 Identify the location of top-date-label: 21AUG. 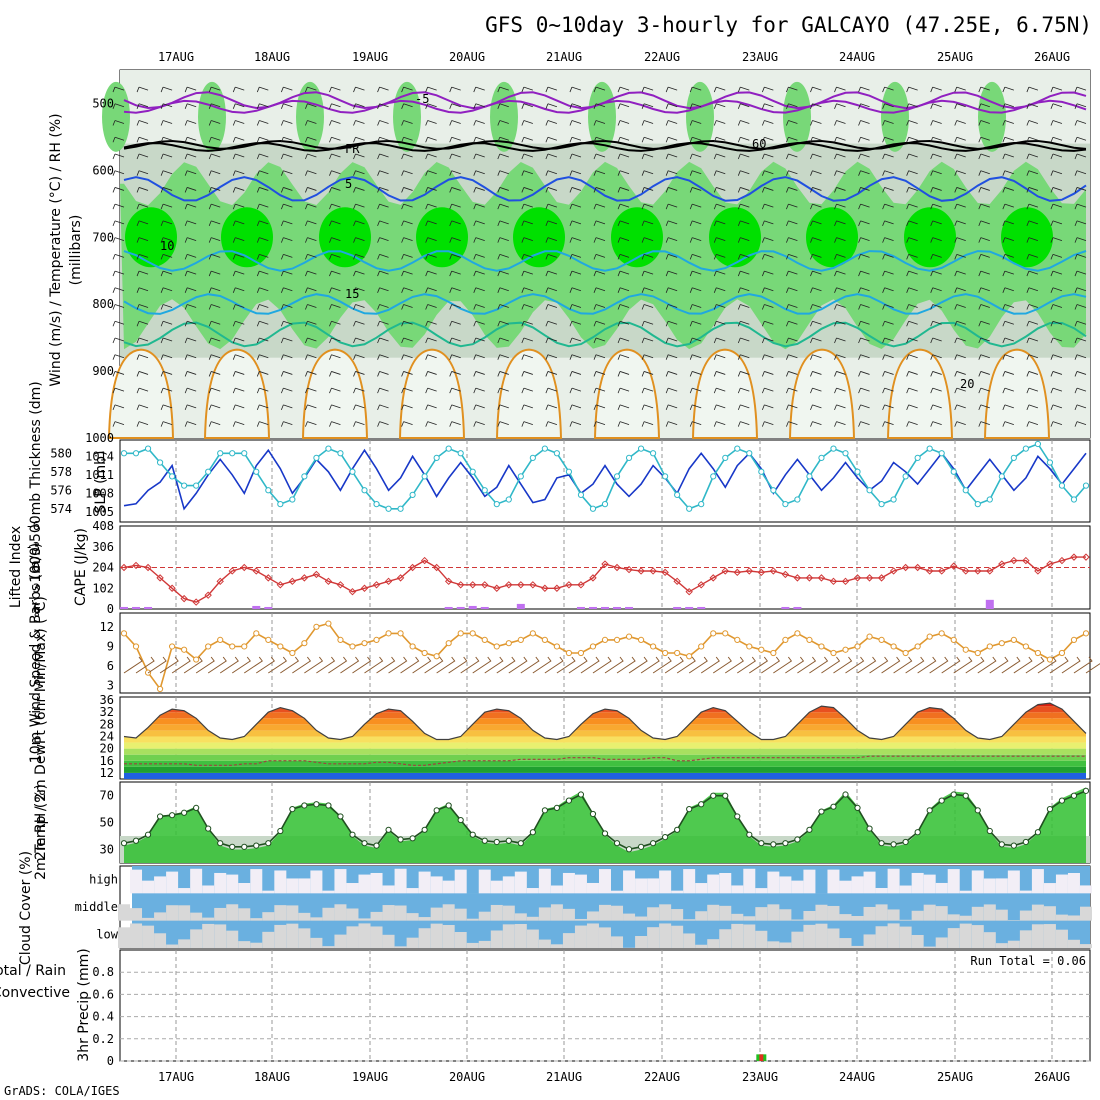
(564, 57).